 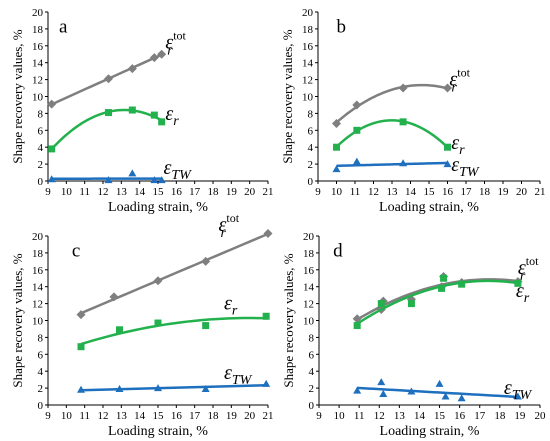 I want to click on panel-letter: a, so click(x=63, y=26).